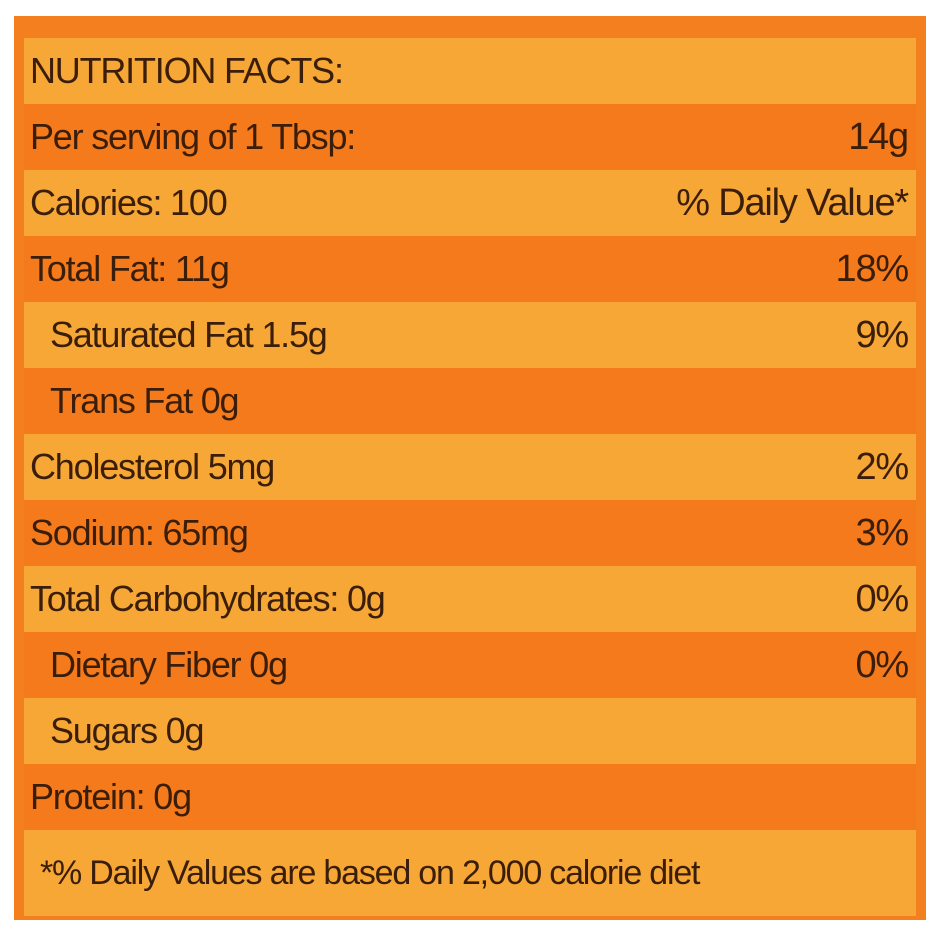  Describe the element at coordinates (878, 136) in the screenshot. I see `row-value: 14g` at that location.